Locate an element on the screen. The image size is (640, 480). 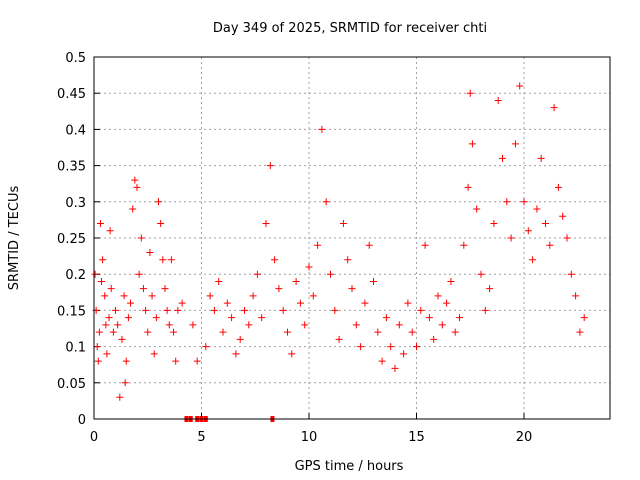
y-tick-label: 0.2 is located at coordinates (75, 275).